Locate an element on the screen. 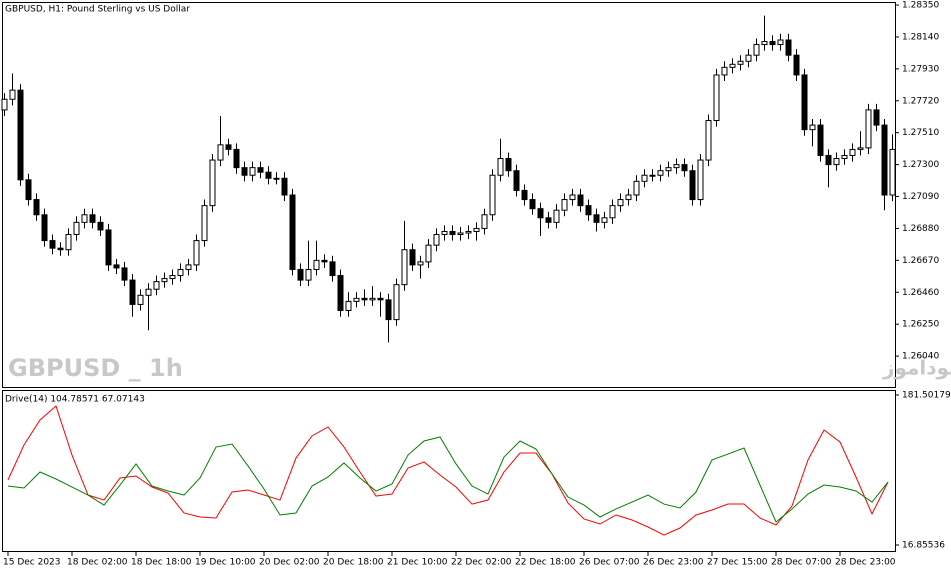  x-tick-label: 26 Dec 07:00 is located at coordinates (609, 563).